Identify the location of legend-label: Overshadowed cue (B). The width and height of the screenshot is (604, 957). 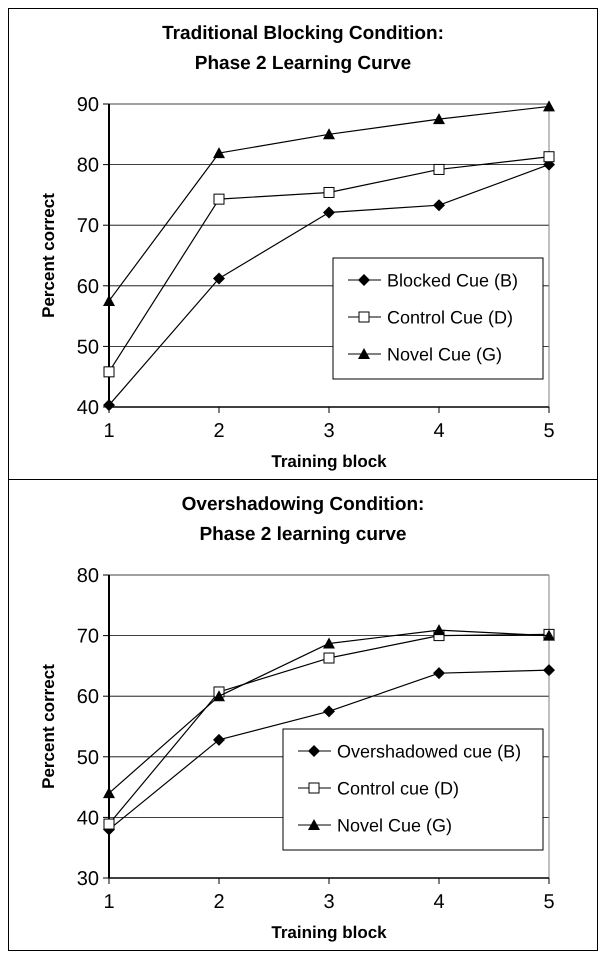
(429, 751).